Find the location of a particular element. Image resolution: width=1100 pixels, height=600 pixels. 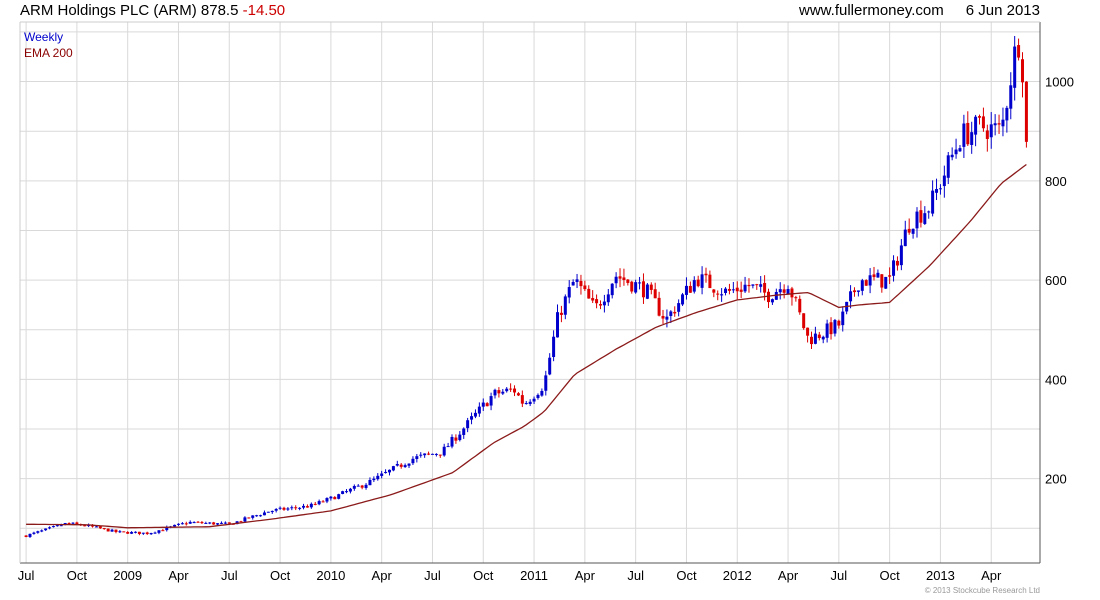

chart-date: 6 Jun 2013 is located at coordinates (1002, 10).